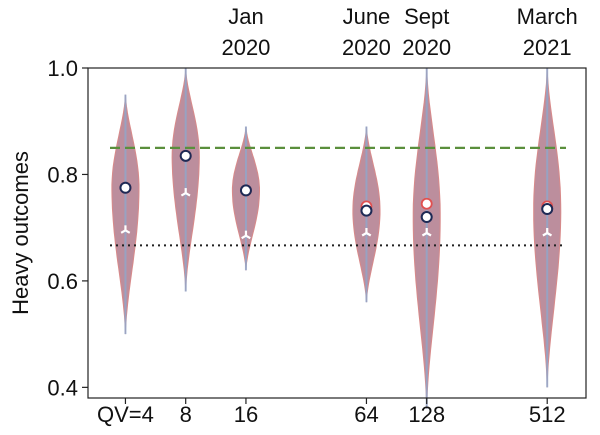  Describe the element at coordinates (62, 174) in the screenshot. I see `y-tick-label: 0.8` at that location.